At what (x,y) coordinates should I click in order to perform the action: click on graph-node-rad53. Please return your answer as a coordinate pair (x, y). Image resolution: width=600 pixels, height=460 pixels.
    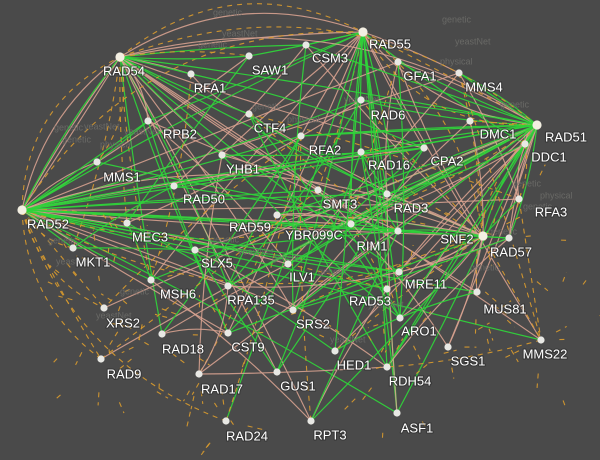
    Looking at the image, I should click on (387, 289).